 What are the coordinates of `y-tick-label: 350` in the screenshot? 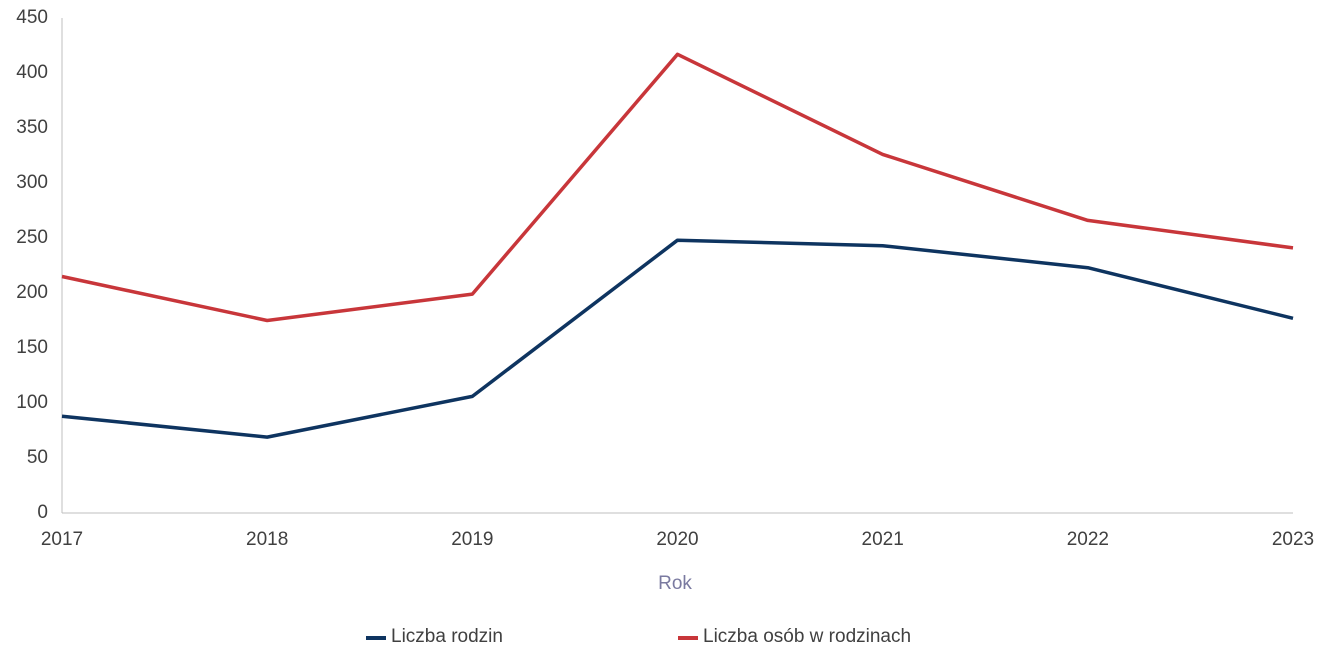 It's located at (32, 127).